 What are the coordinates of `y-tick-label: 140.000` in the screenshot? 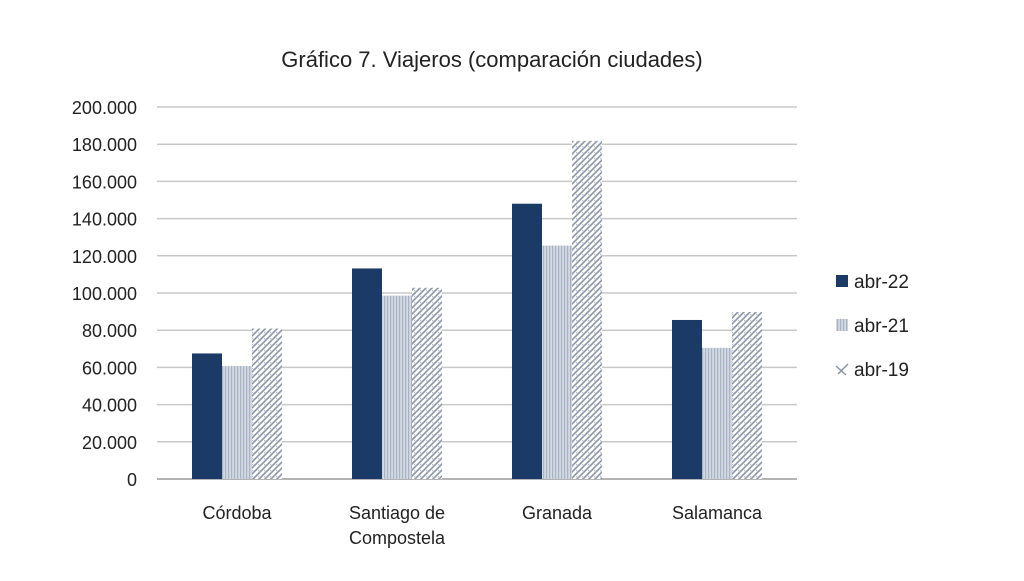 It's located at (104, 220).